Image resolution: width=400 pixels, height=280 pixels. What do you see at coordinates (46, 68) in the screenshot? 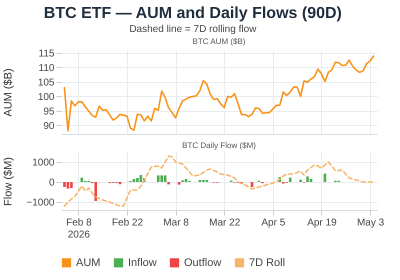
I see `y-tick-label: 110` at bounding box center [46, 68].